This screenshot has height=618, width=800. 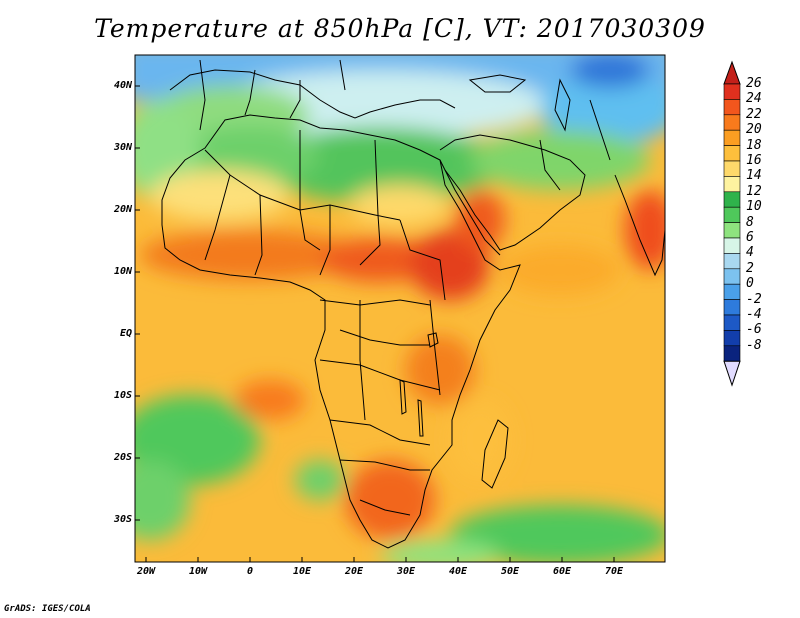 What do you see at coordinates (754, 83) in the screenshot?
I see `colorbar-label: 26` at bounding box center [754, 83].